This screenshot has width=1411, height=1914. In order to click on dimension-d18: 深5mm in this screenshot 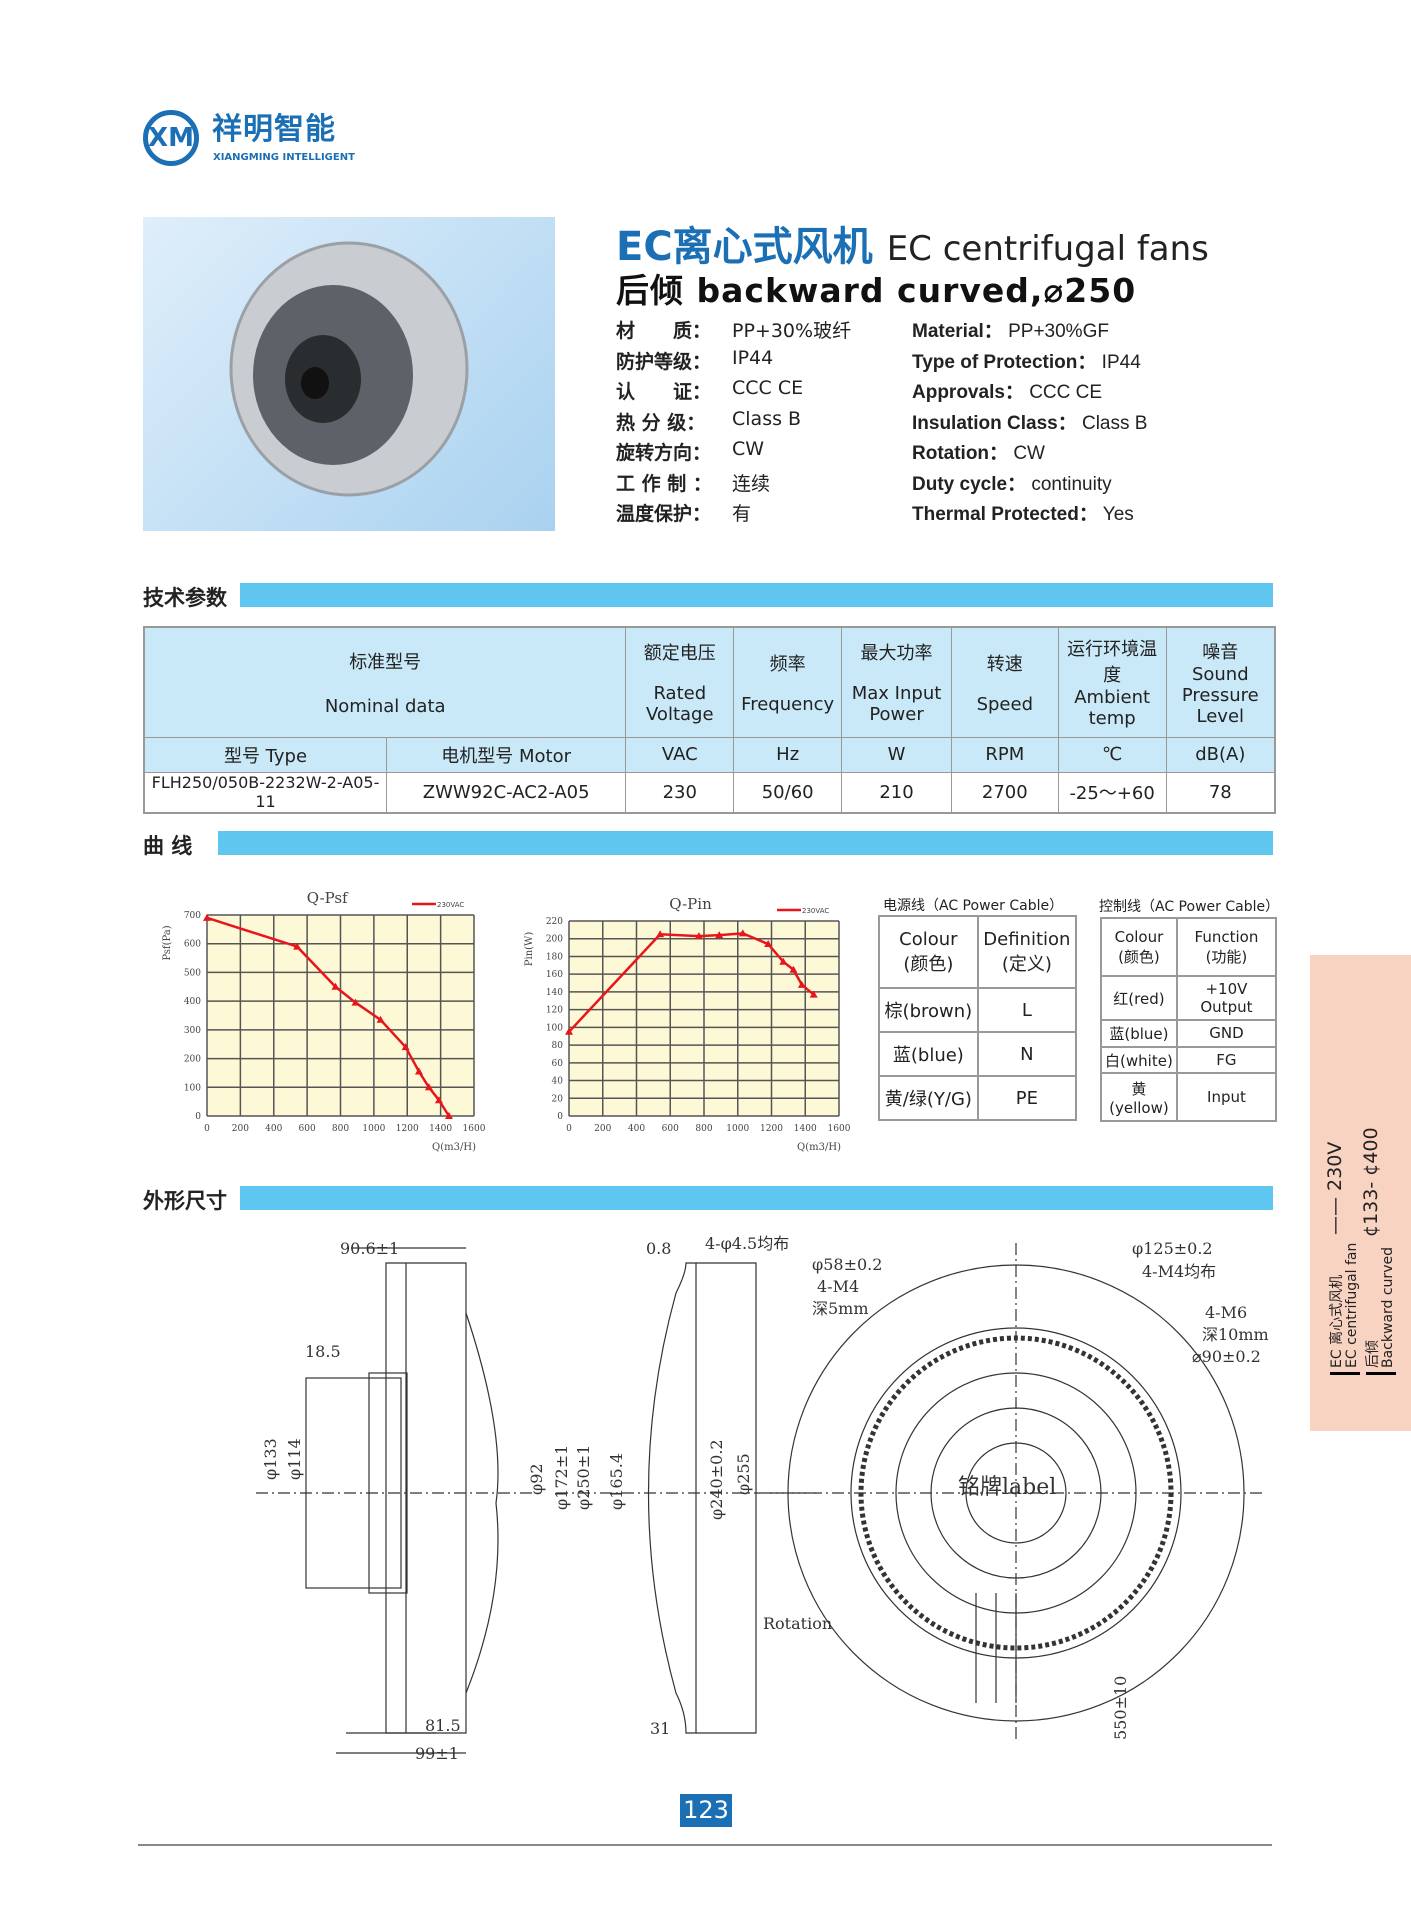, I will do `click(840, 1308)`.